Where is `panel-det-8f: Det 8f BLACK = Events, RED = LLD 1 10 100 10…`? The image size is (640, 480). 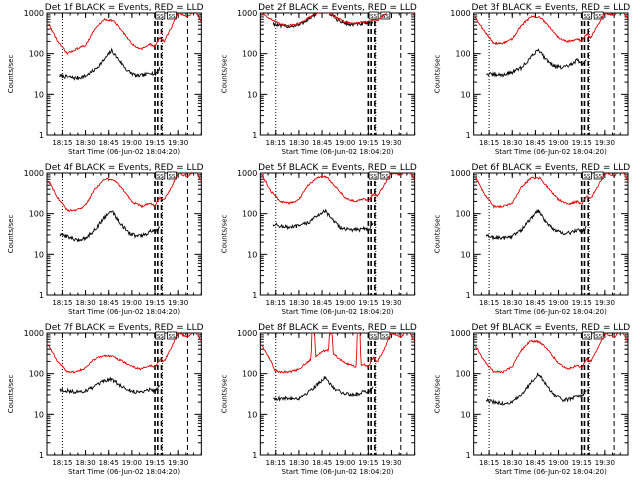 panel-det-8f: Det 8f BLACK = Events, RED = LLD 1 10 100 10… is located at coordinates (318, 399).